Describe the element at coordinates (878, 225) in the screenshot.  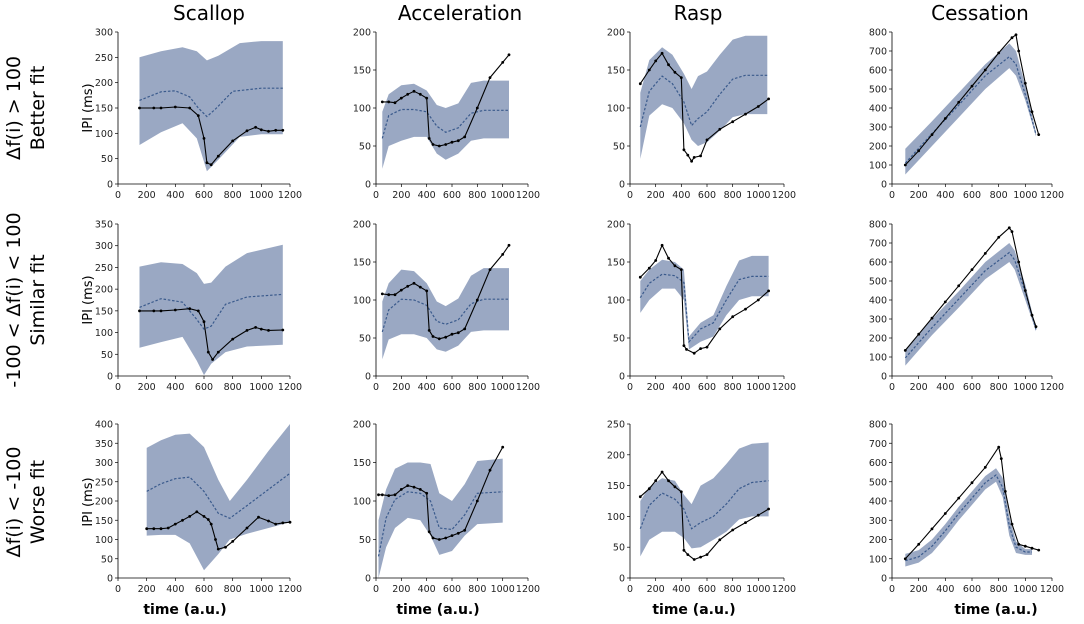
I see `y-tick-label: 800` at that location.